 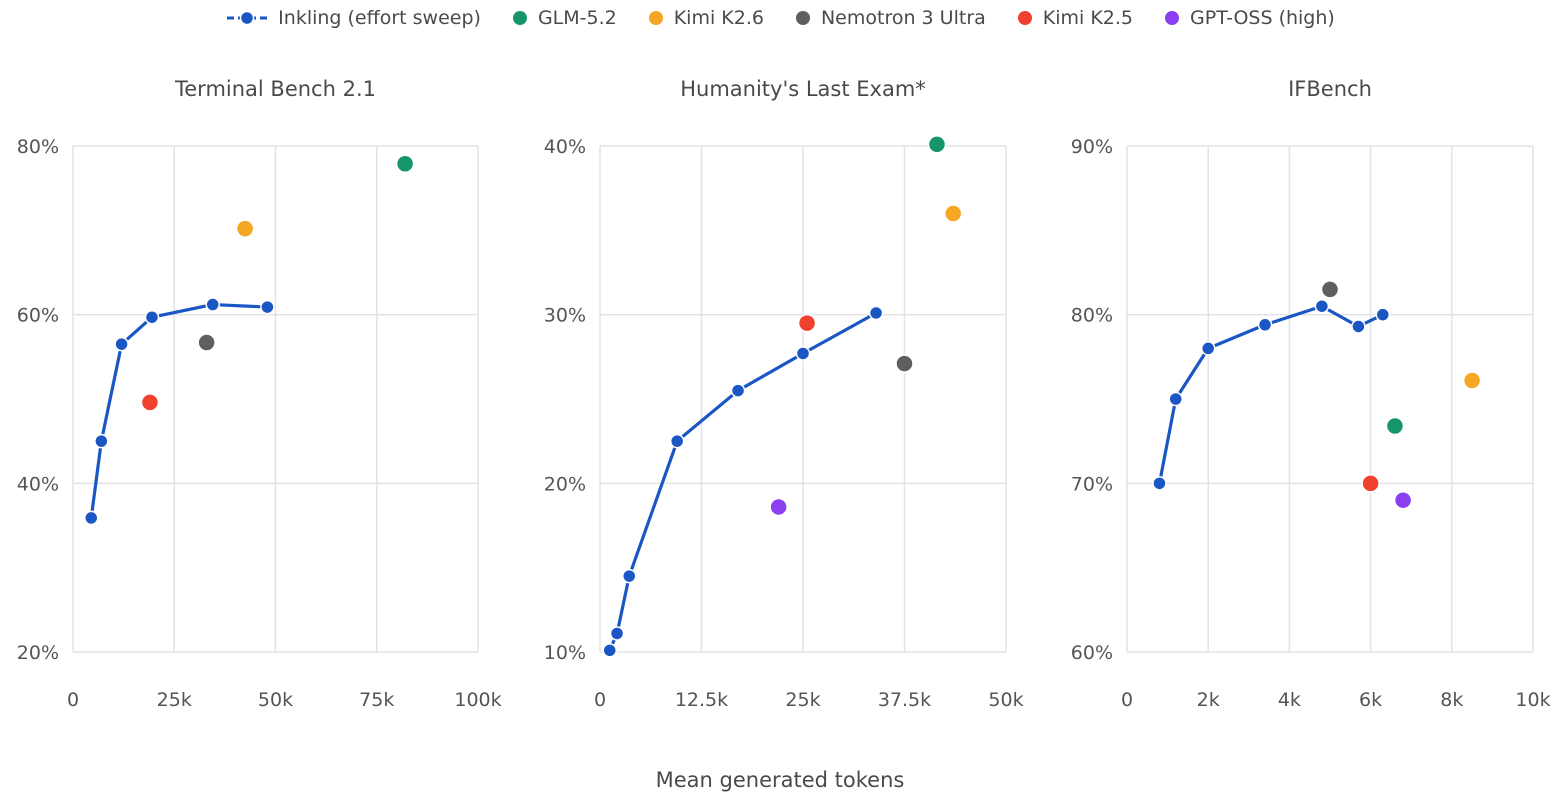 What do you see at coordinates (379, 18) in the screenshot?
I see `legend-label: Inkling (effort sweep)` at bounding box center [379, 18].